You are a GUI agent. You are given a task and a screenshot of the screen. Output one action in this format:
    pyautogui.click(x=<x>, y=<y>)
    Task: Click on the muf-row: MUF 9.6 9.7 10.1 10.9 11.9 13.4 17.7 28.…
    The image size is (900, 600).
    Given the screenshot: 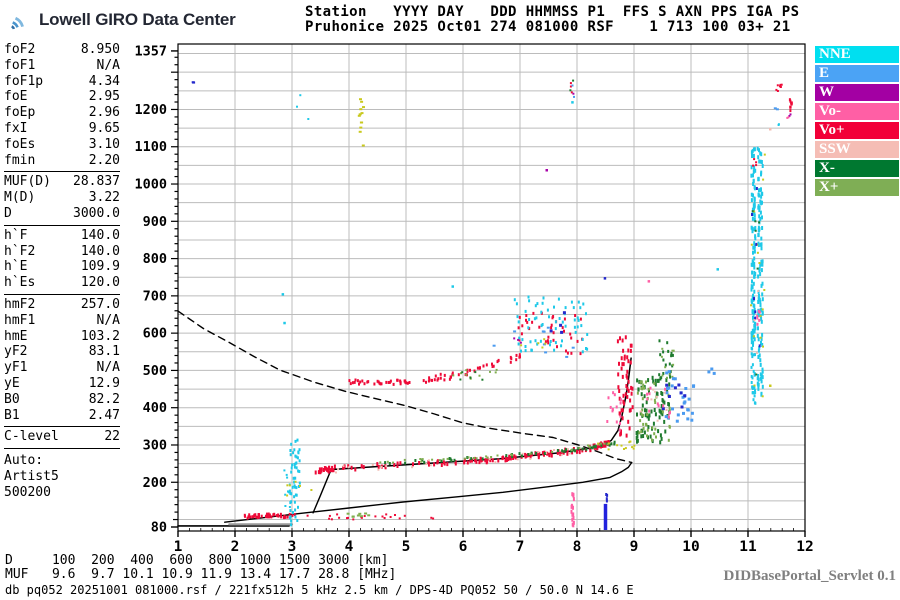 What is the action you would take?
    pyautogui.click(x=201, y=574)
    